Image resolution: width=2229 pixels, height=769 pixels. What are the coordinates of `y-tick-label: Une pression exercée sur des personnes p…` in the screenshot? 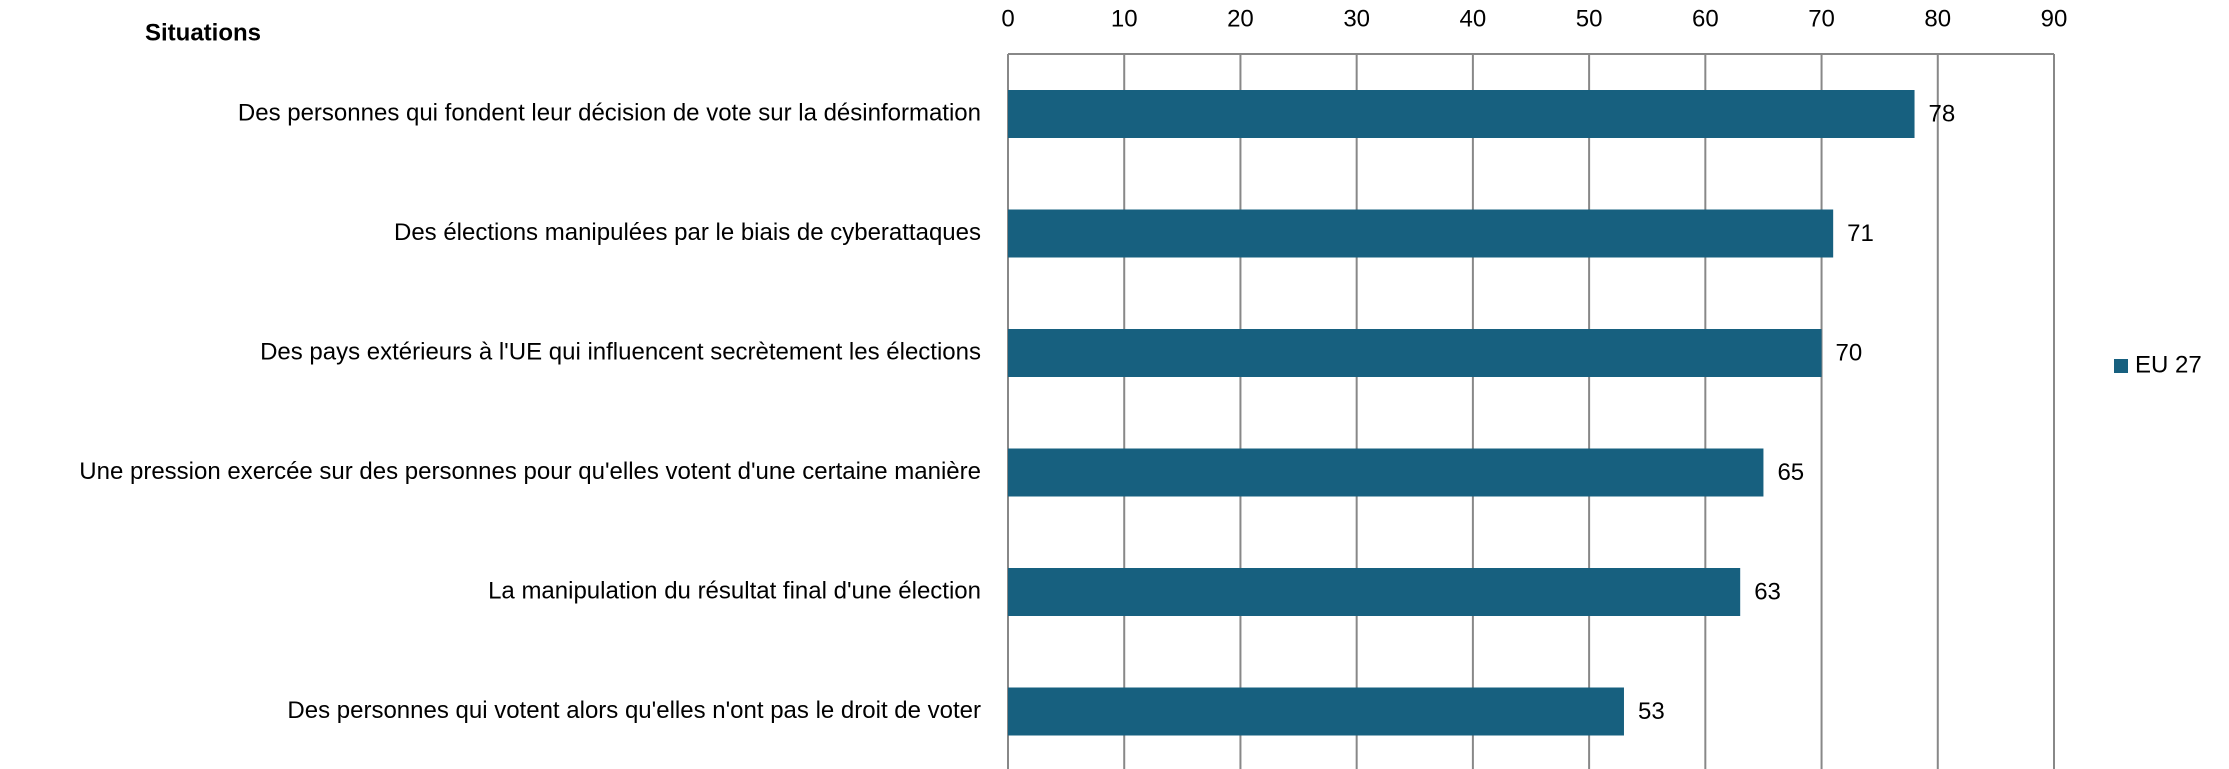 It's located at (530, 471).